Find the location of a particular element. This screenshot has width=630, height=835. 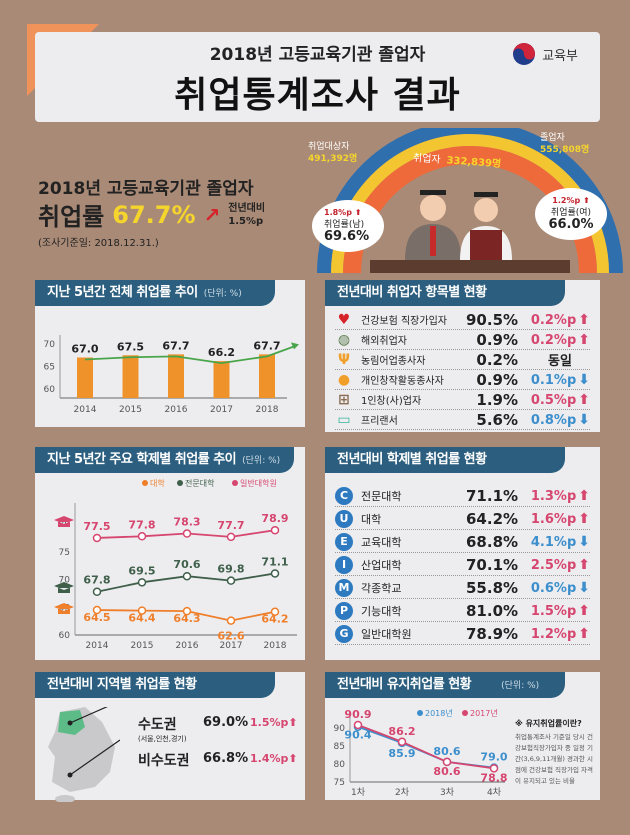

category-change: 동일 is located at coordinates (560, 361).